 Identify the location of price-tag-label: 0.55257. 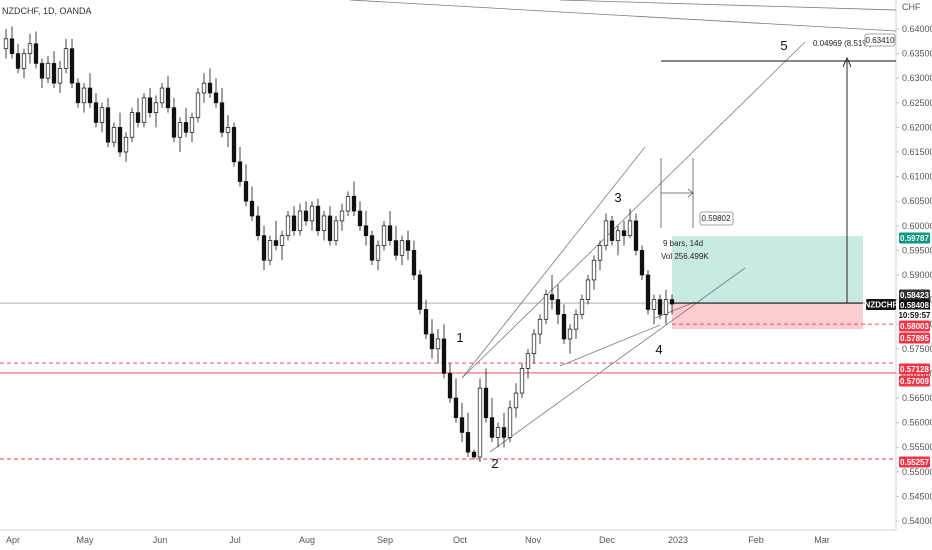
(914, 462).